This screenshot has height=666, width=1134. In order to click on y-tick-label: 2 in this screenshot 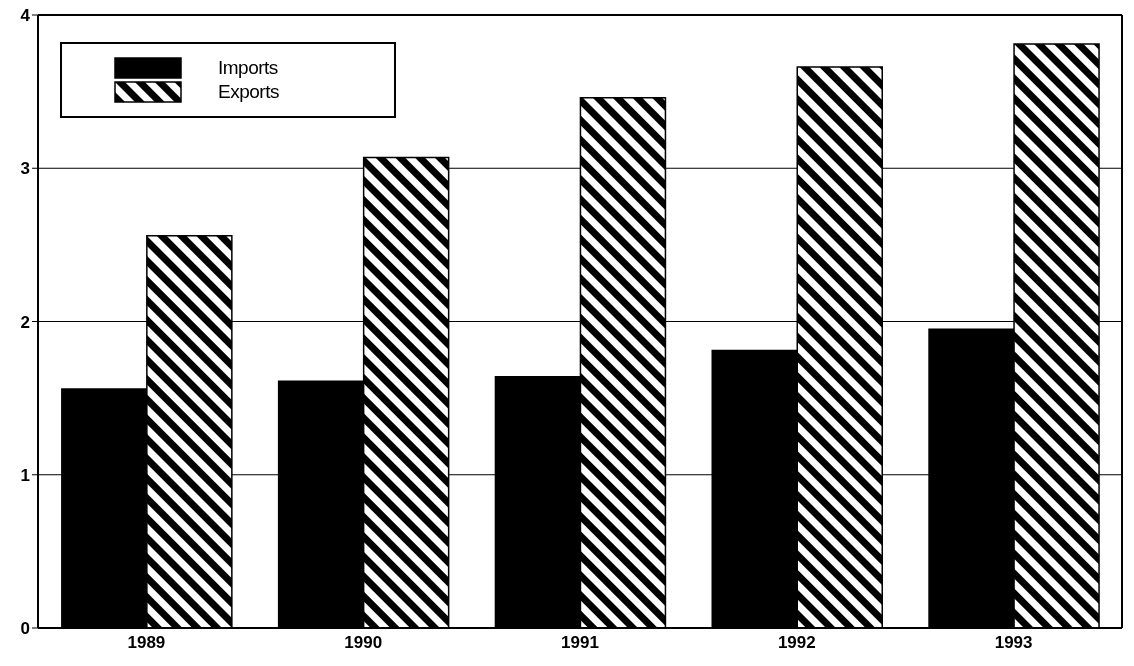, I will do `click(25, 322)`.